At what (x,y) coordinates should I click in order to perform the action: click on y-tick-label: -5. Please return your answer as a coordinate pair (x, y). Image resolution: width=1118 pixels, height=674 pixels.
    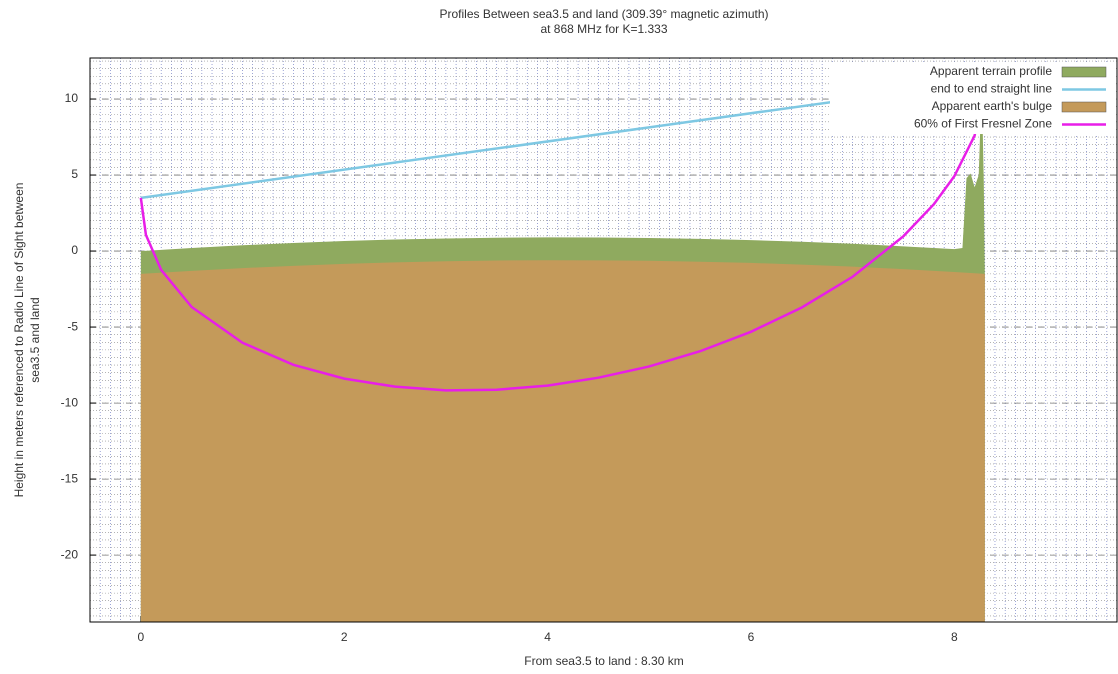
    Looking at the image, I should click on (72, 326).